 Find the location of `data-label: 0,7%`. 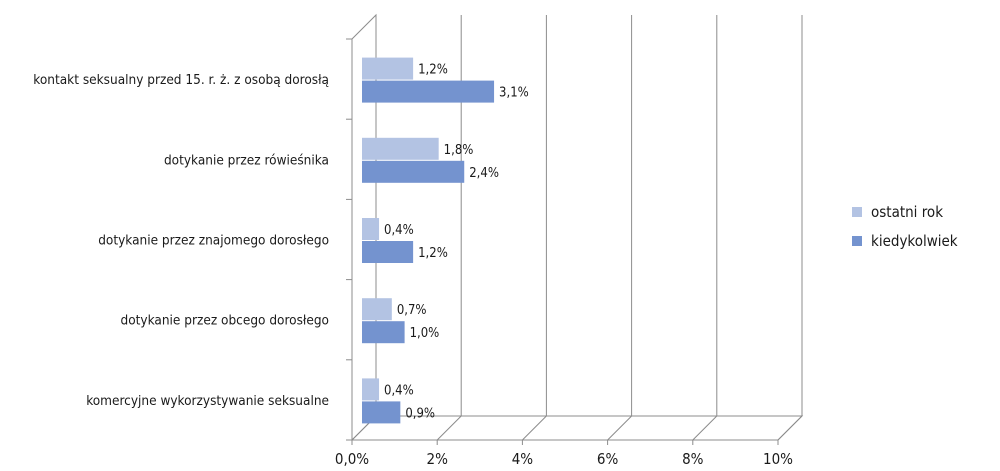

data-label: 0,7% is located at coordinates (412, 310).